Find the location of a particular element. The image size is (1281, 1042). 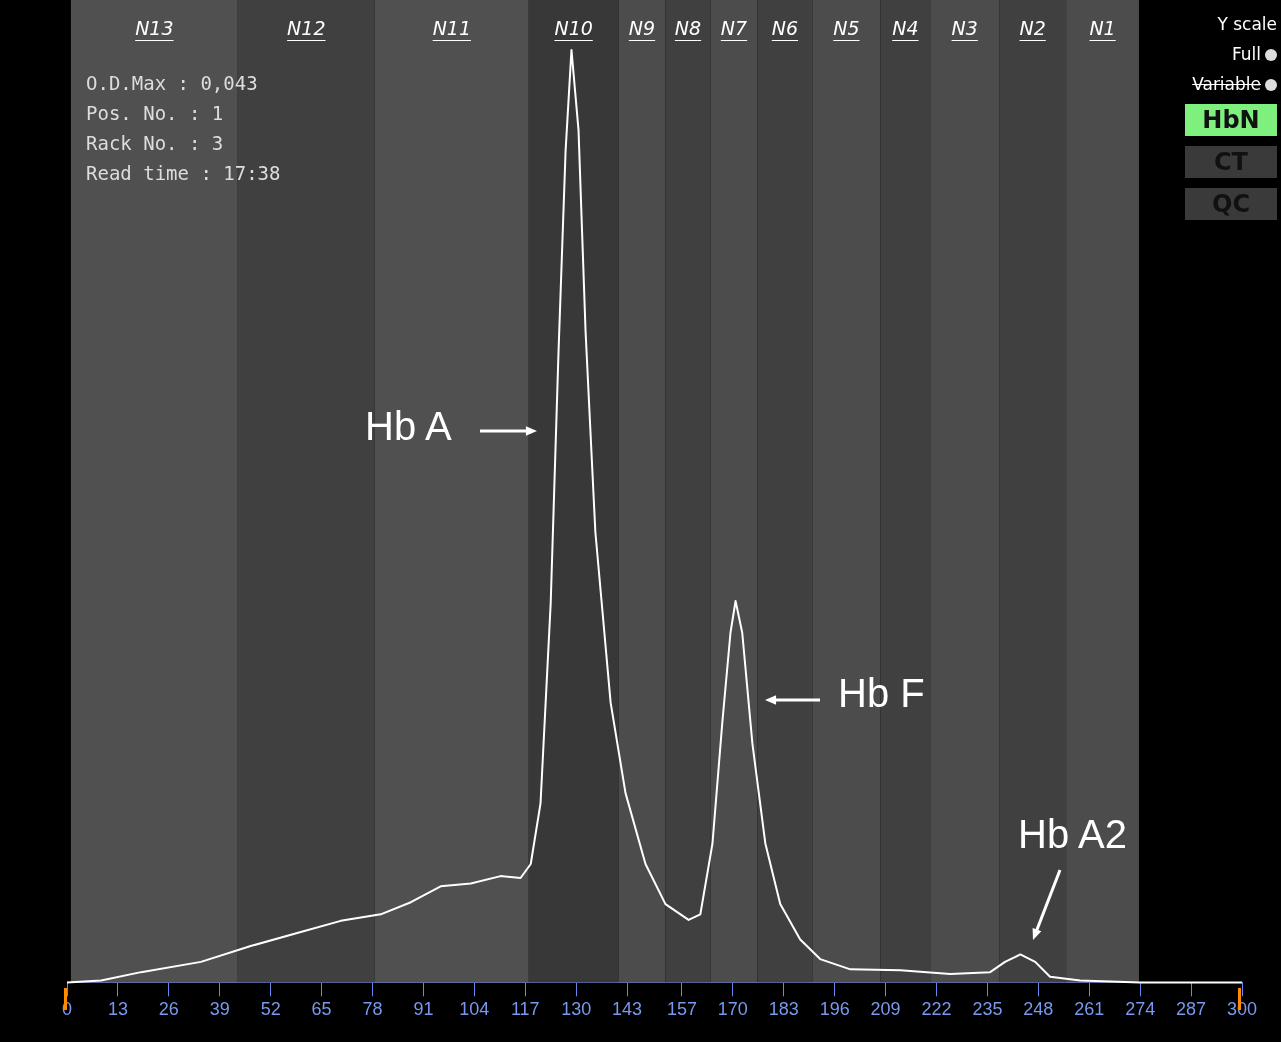

band-label: N5 is located at coordinates (846, 27).